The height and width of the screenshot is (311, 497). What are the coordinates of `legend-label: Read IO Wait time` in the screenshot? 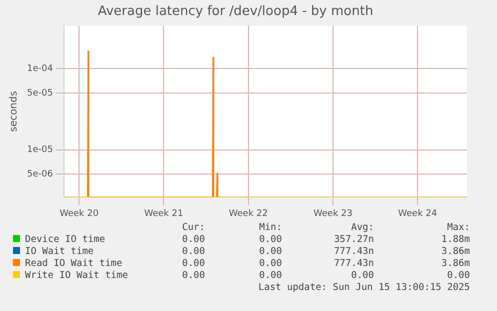 It's located at (73, 264).